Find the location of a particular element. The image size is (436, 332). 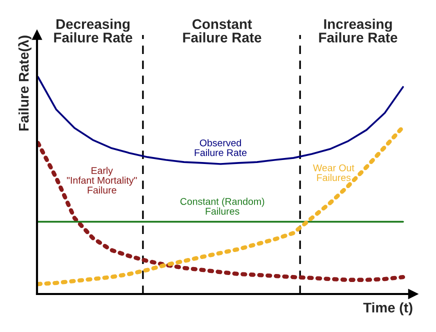

x-axis-title: Time (t) is located at coordinates (387, 309).